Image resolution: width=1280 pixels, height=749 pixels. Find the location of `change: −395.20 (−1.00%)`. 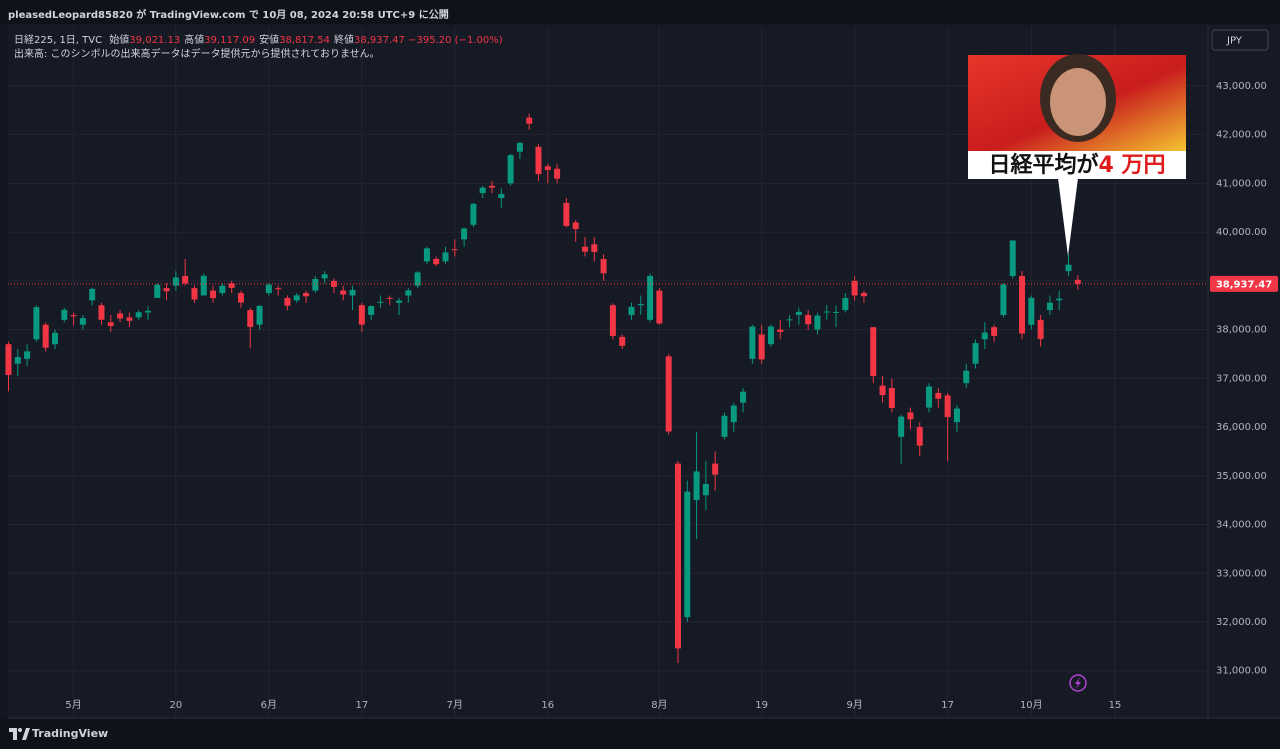

change: −395.20 (−1.00%) is located at coordinates (455, 40).